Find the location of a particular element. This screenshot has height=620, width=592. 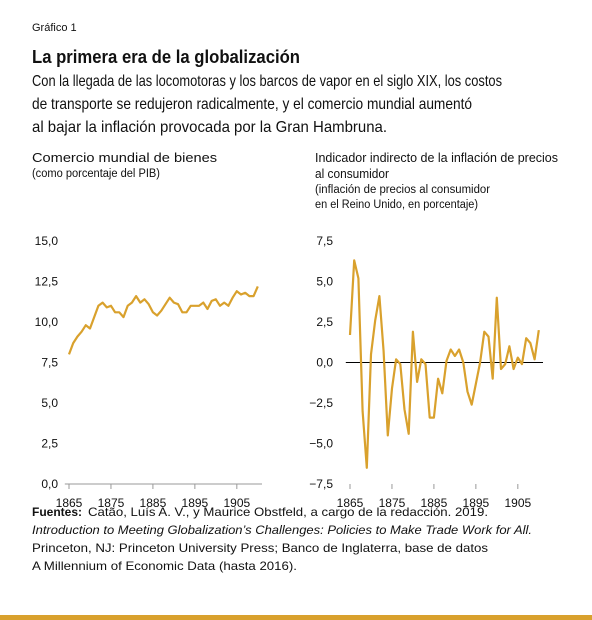

panel-subtitle: (como porcentaje del PIB) is located at coordinates (96, 174).